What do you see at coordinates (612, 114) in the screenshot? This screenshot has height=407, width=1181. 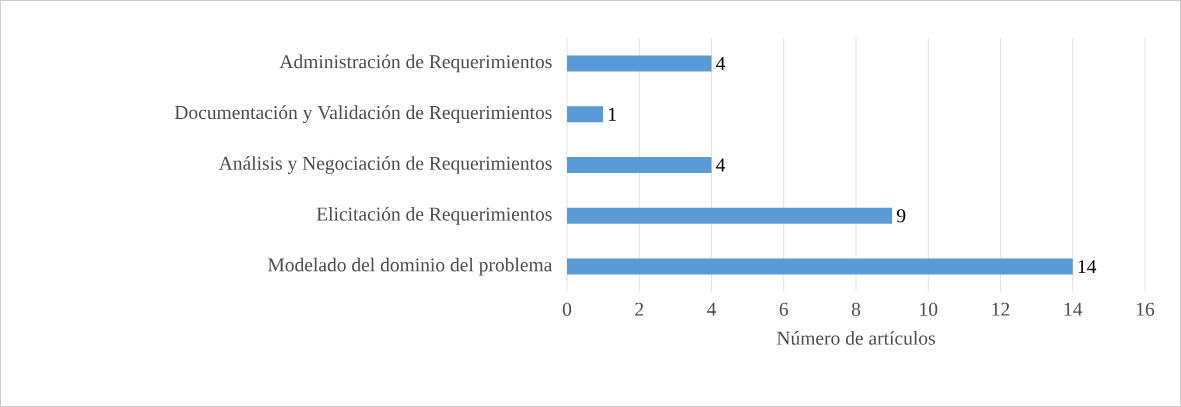 I see `data-label: 1` at bounding box center [612, 114].